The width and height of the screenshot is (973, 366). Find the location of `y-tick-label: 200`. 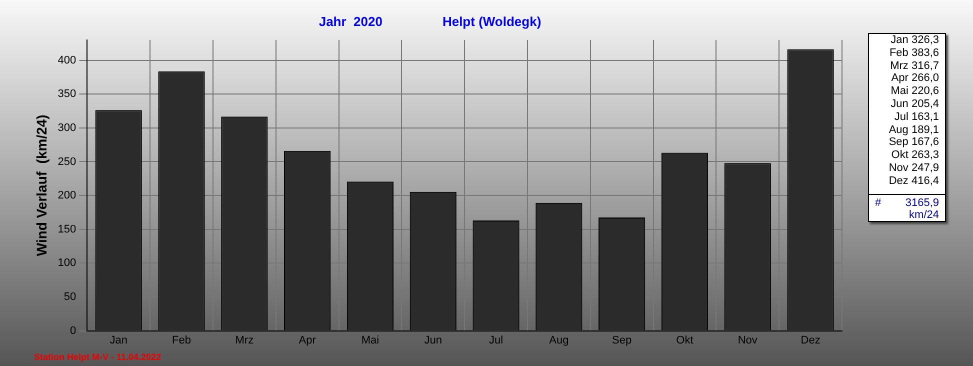

y-tick-label: 200 is located at coordinates (67, 196).